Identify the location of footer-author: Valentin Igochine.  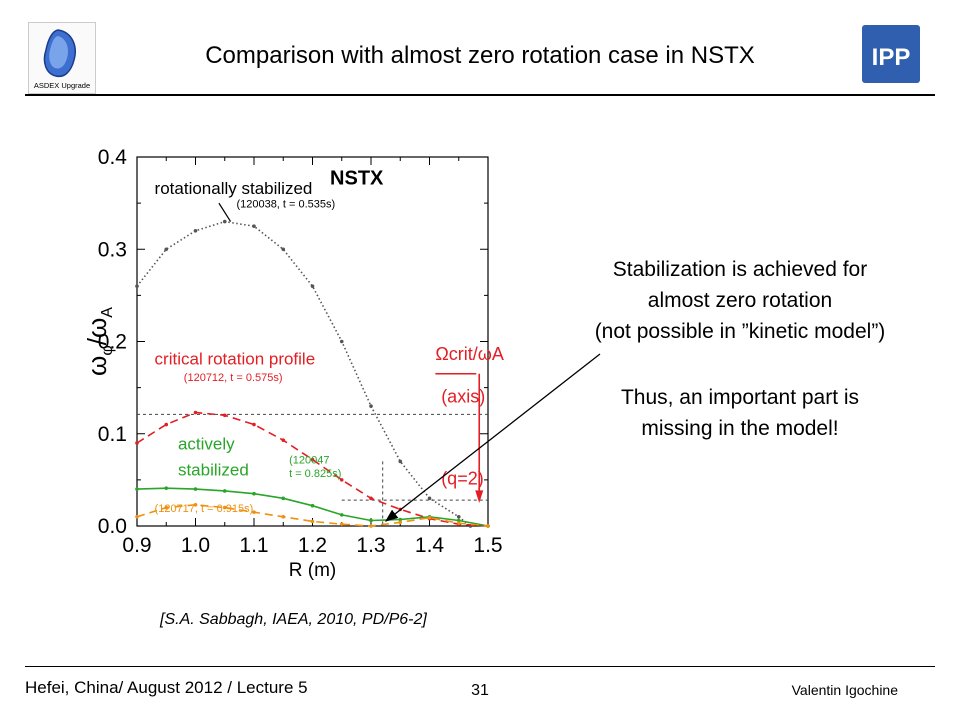
(844, 690).